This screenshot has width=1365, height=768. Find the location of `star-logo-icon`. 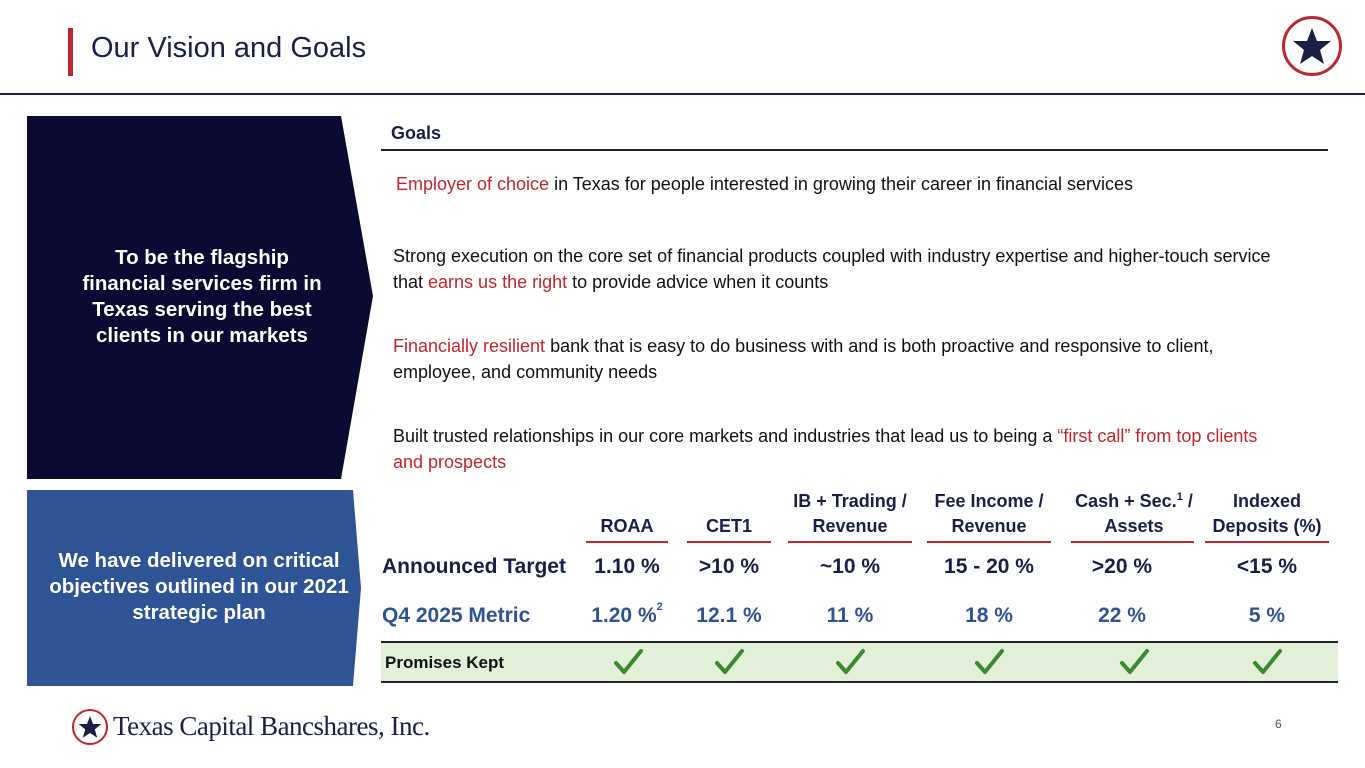

star-logo-icon is located at coordinates (1312, 46).